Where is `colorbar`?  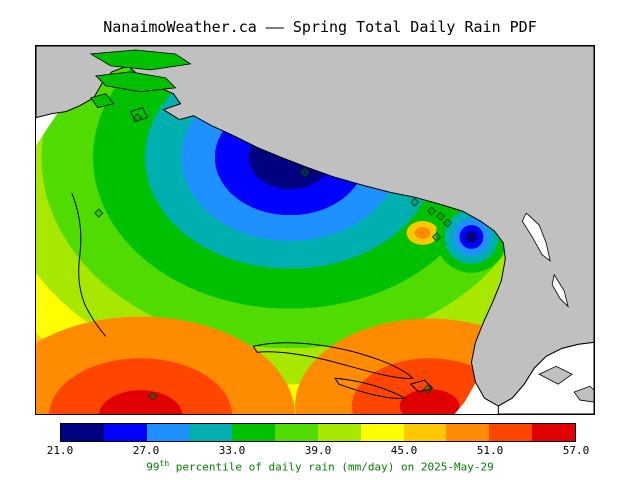
colorbar is located at coordinates (318, 432).